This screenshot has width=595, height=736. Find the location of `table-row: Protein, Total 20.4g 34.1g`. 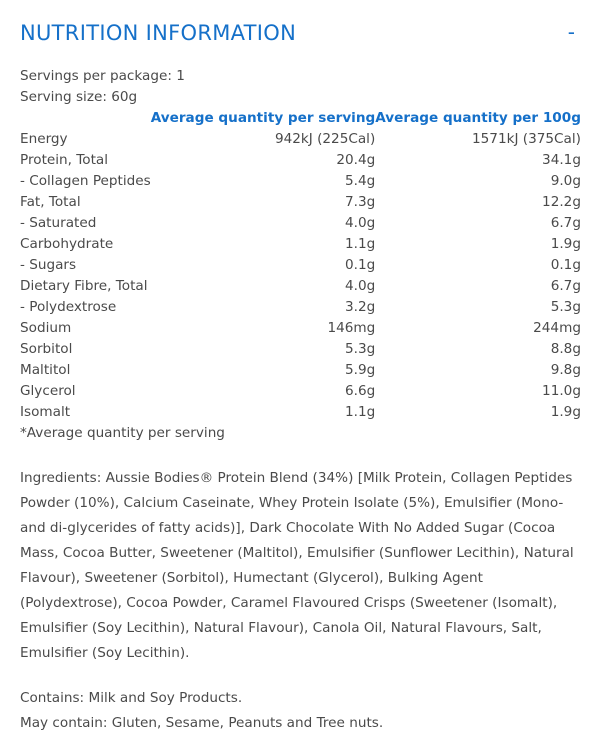

table-row: Protein, Total 20.4g 34.1g is located at coordinates (300, 160).